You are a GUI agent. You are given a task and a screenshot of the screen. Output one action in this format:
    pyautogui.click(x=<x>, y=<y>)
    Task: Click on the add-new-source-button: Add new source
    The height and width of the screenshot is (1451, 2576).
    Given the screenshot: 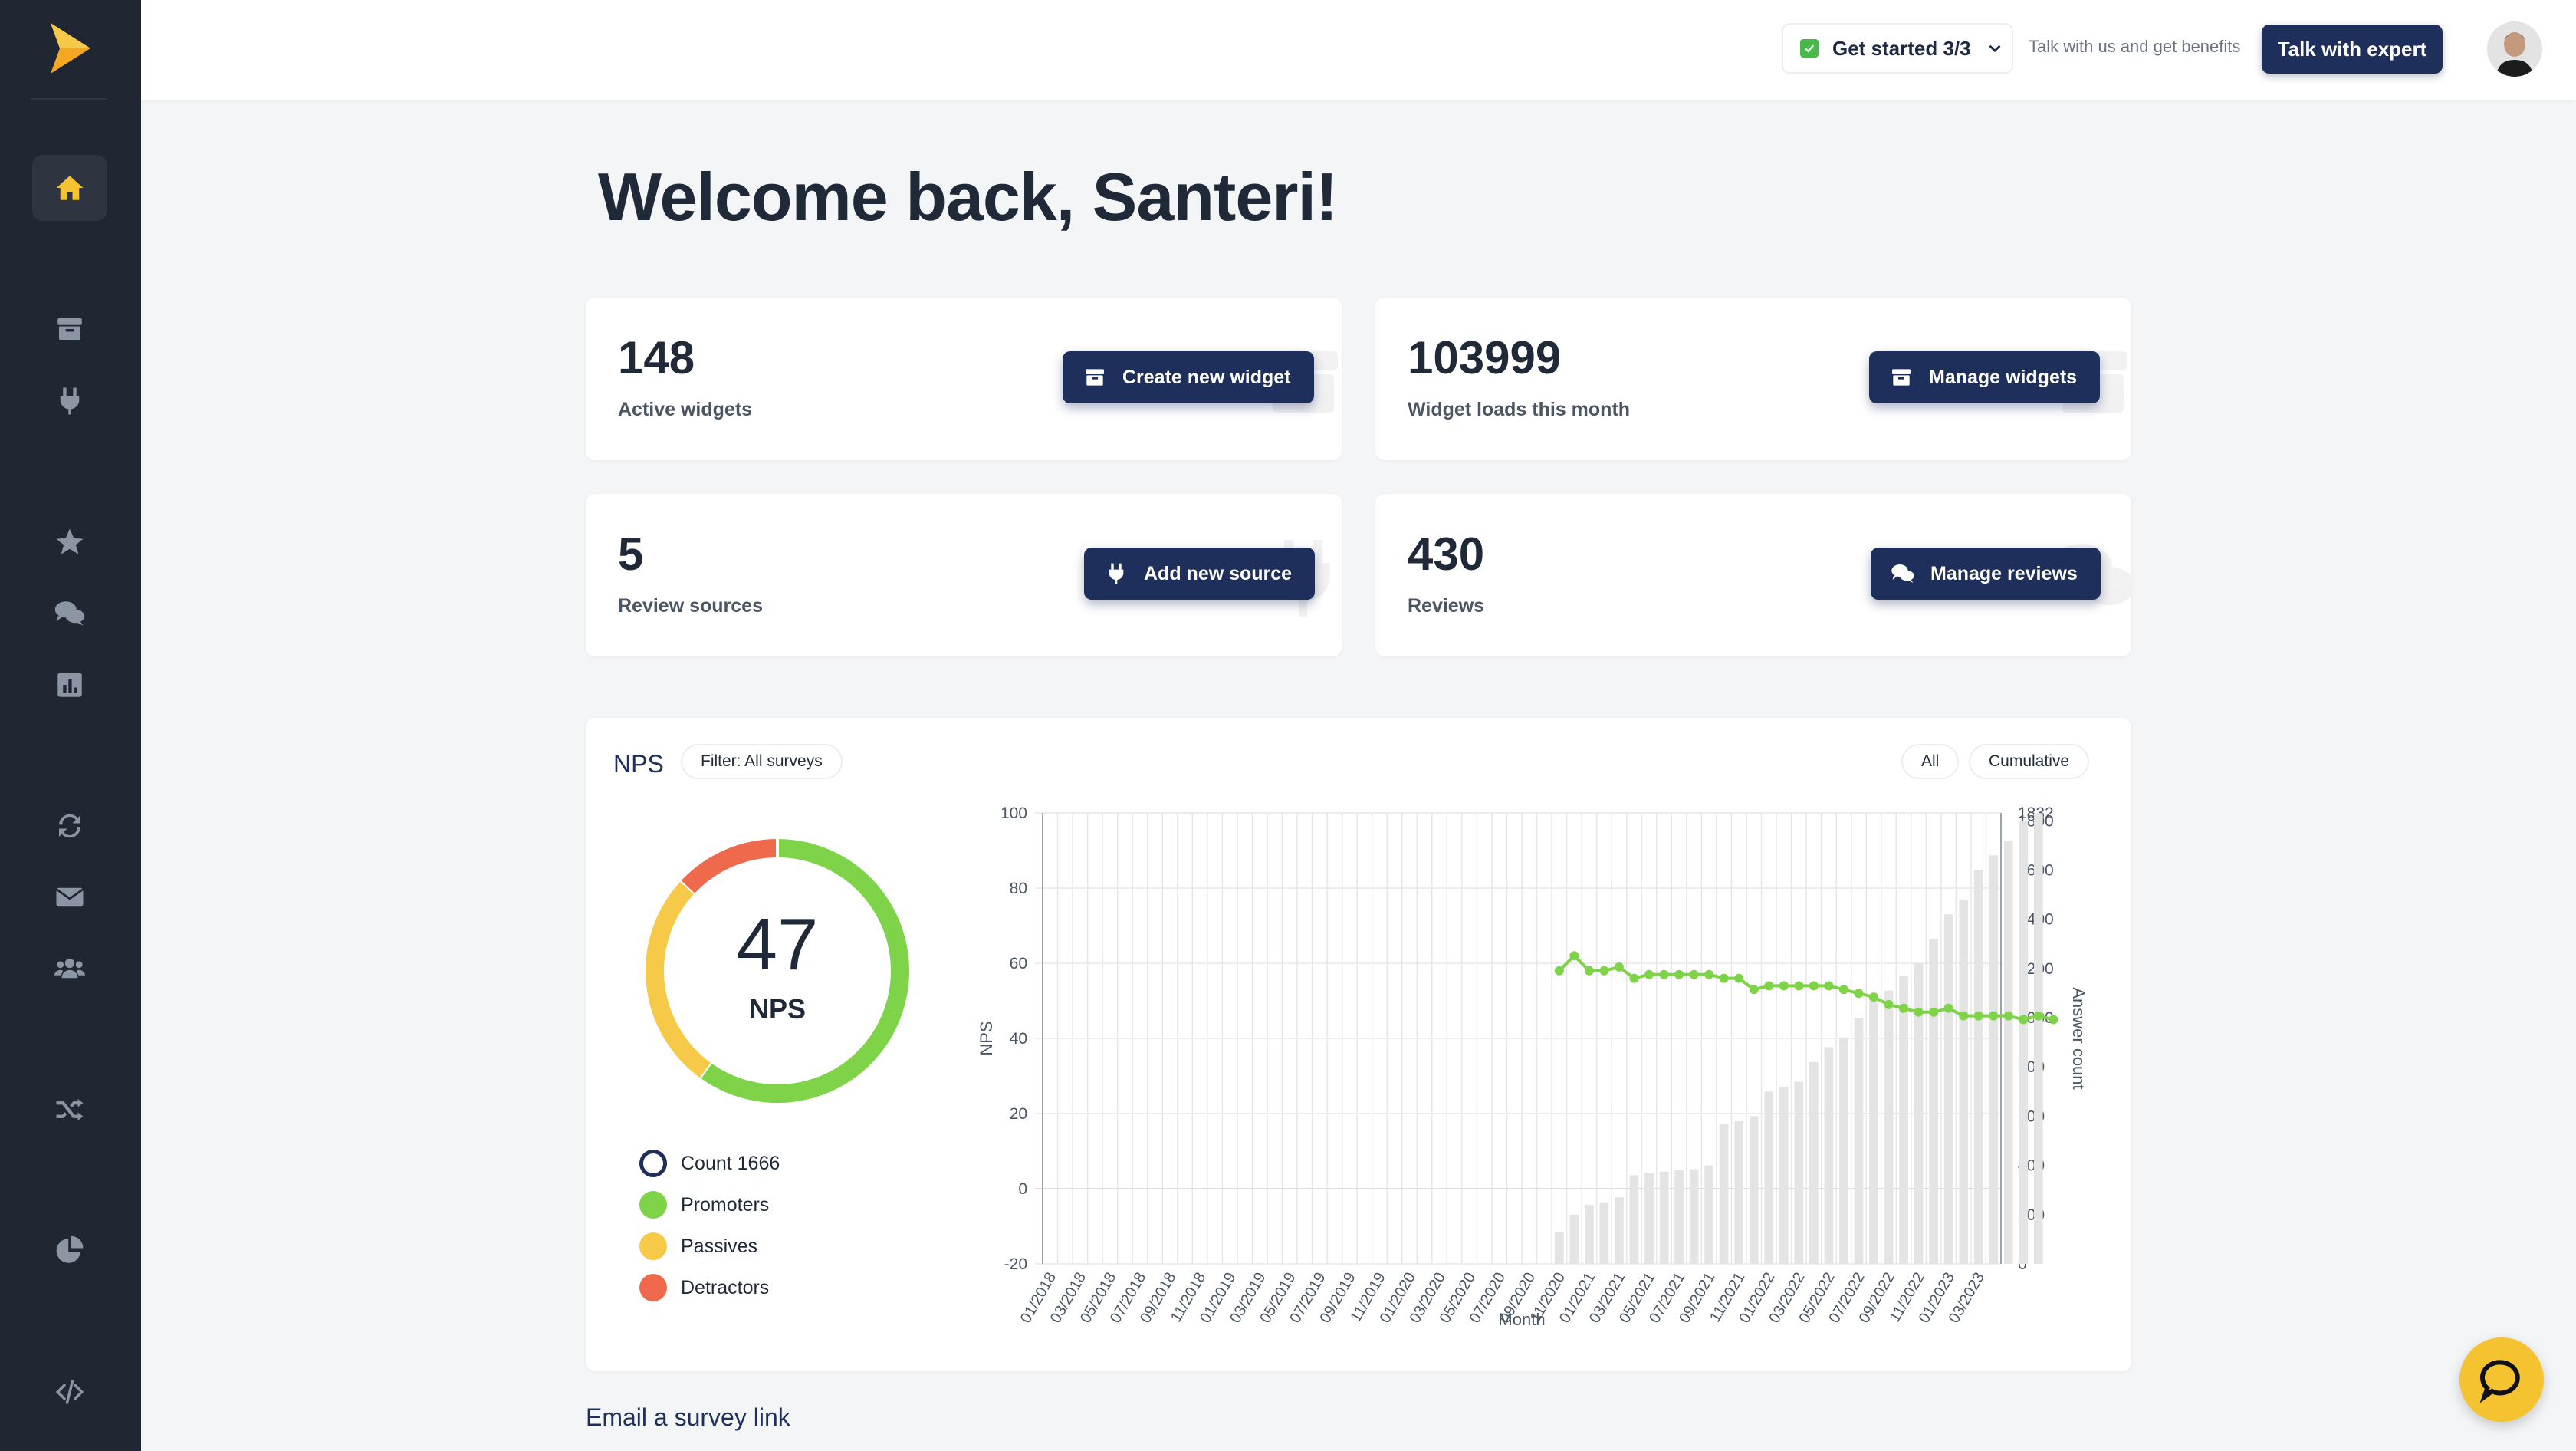 What is the action you would take?
    pyautogui.click(x=1200, y=574)
    